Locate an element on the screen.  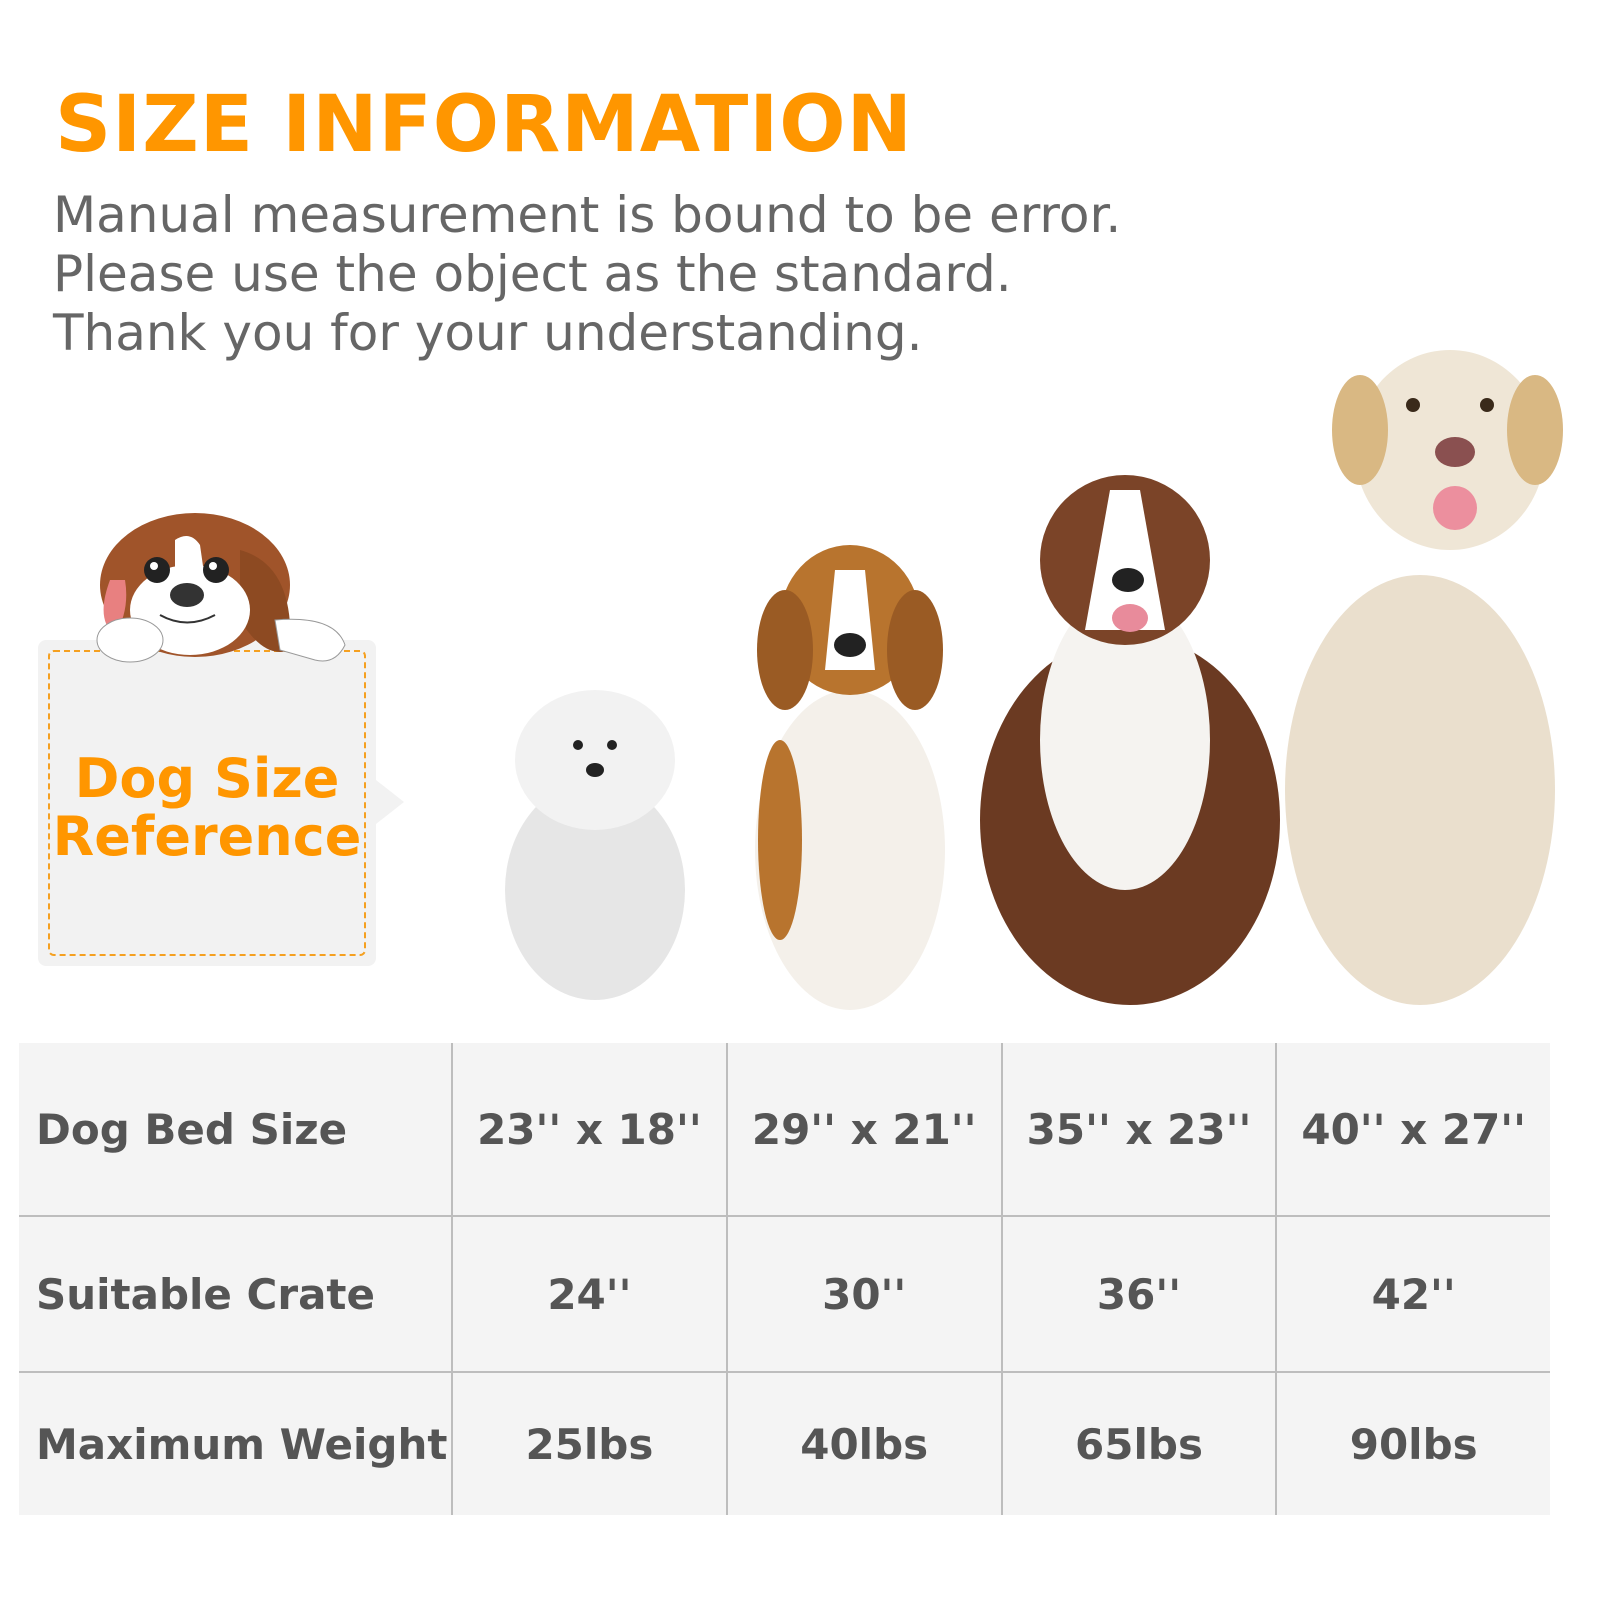
card-pointer is located at coordinates (390, 802).